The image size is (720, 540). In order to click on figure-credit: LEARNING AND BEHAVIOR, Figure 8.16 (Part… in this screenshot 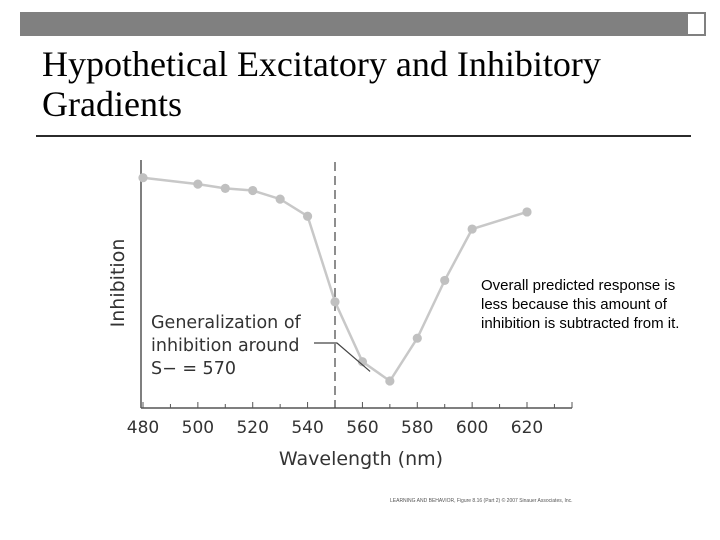, I will do `click(481, 501)`.